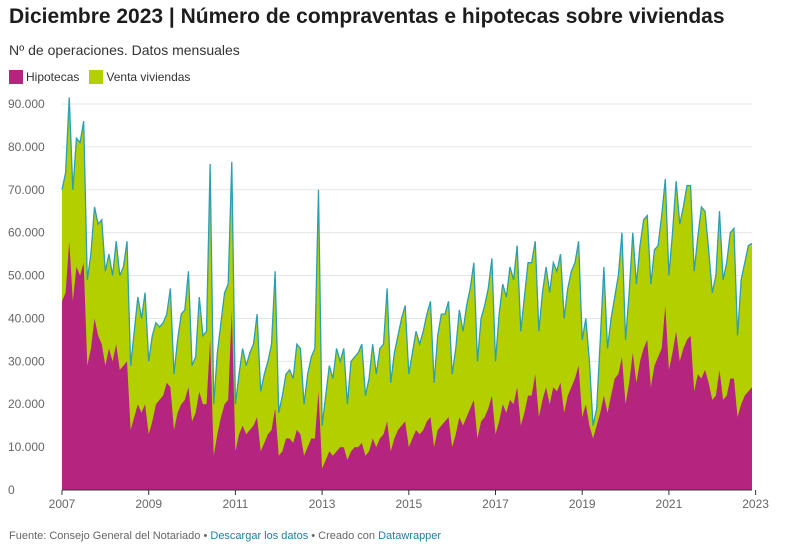  What do you see at coordinates (347, 536) in the screenshot?
I see `created-with-text: Creado con` at bounding box center [347, 536].